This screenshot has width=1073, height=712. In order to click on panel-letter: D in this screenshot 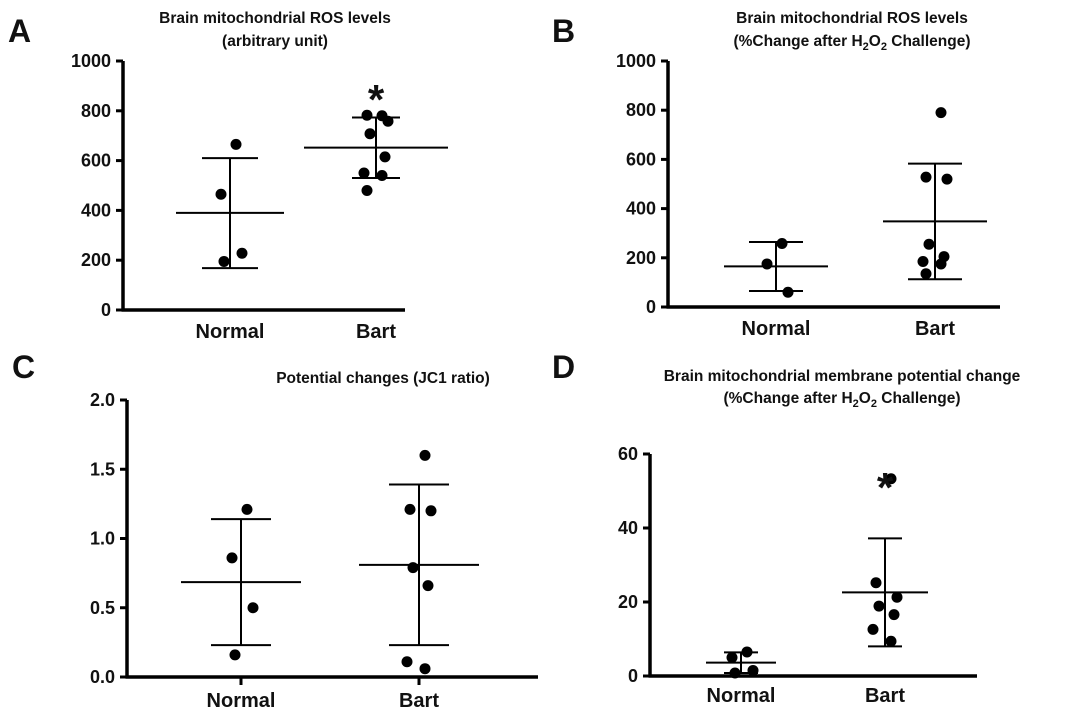, I will do `click(563, 367)`.